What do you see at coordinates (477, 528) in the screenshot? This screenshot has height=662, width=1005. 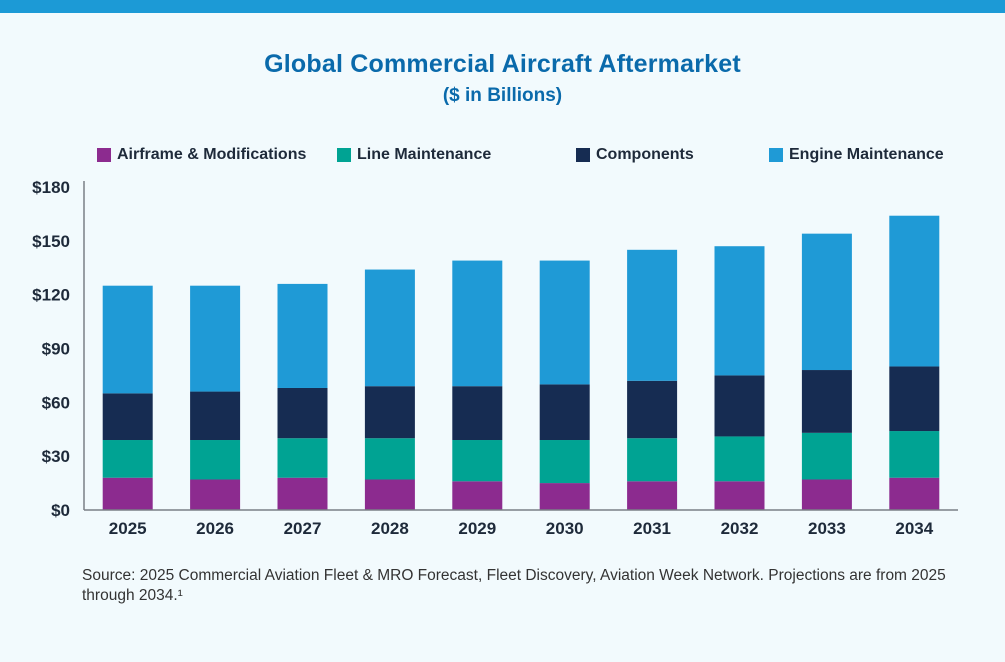 I see `x-tick-label-2029: 2029` at bounding box center [477, 528].